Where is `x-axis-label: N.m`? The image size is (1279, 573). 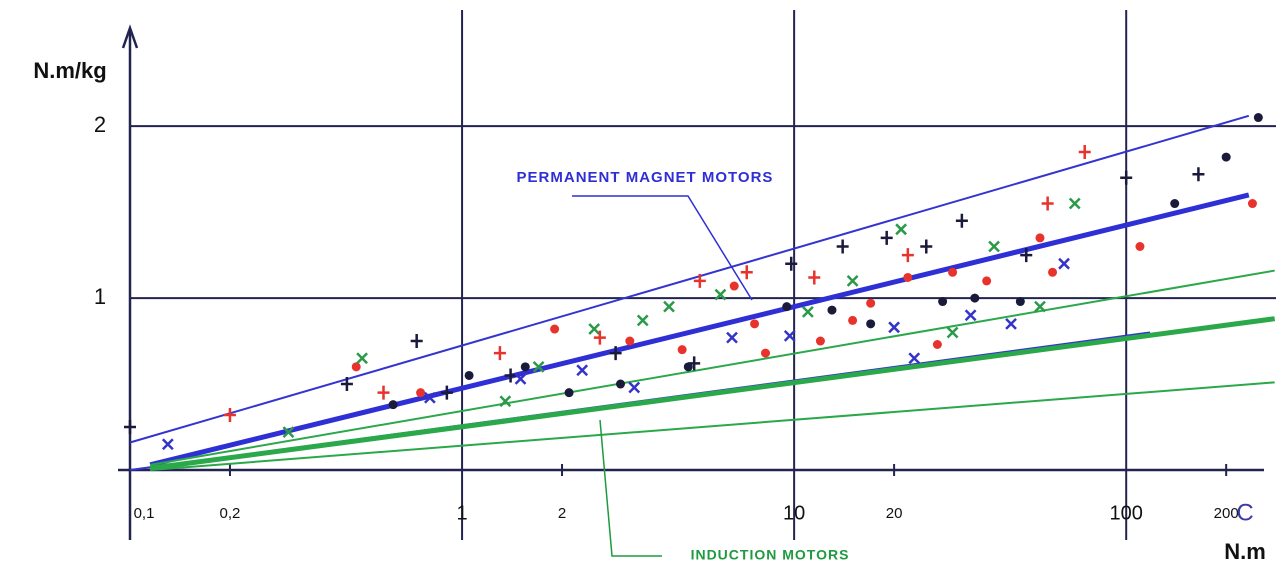
x-axis-label: N.m is located at coordinates (1245, 551).